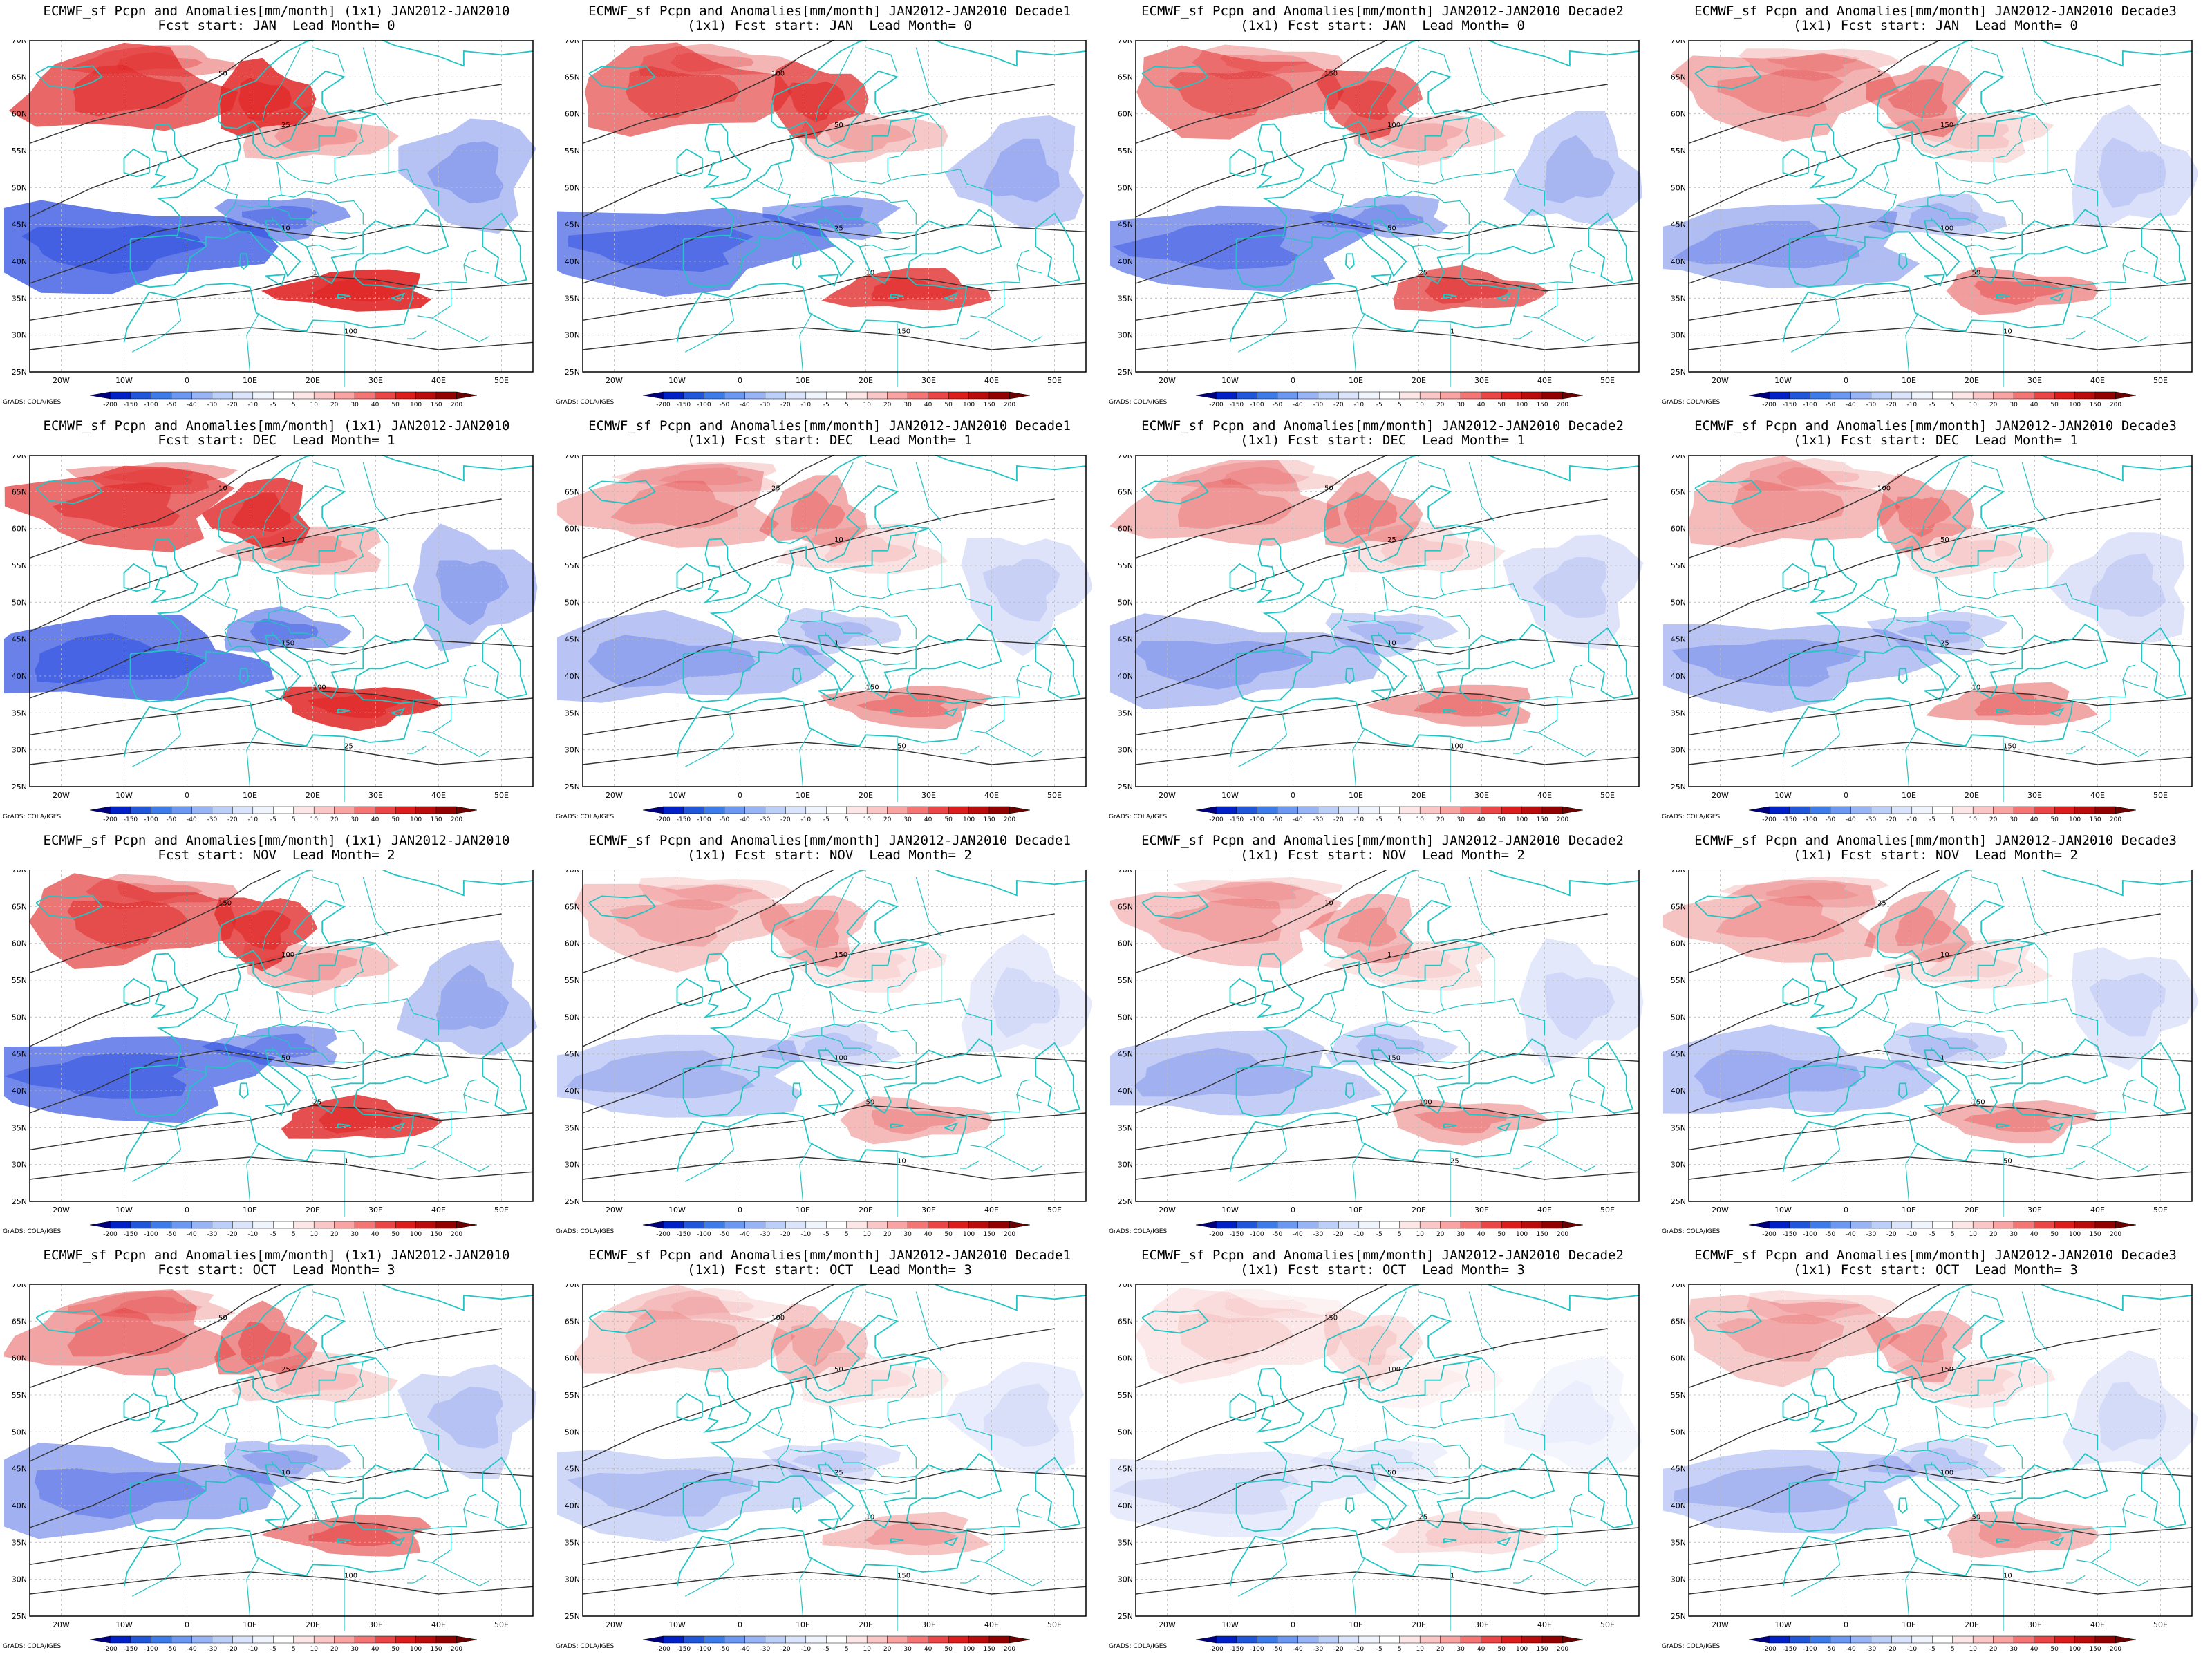  I want to click on latitude-label: 40N, so click(572, 261).